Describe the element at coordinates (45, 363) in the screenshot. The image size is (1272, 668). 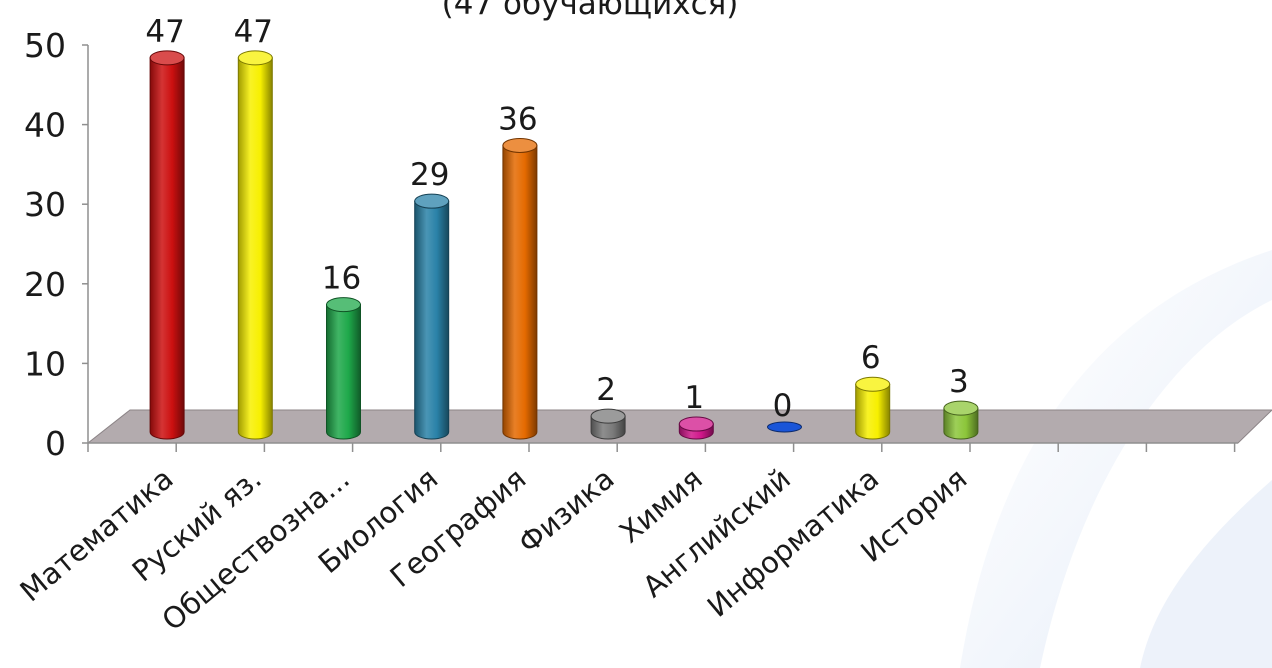
I see `y-tick-label: 10` at that location.